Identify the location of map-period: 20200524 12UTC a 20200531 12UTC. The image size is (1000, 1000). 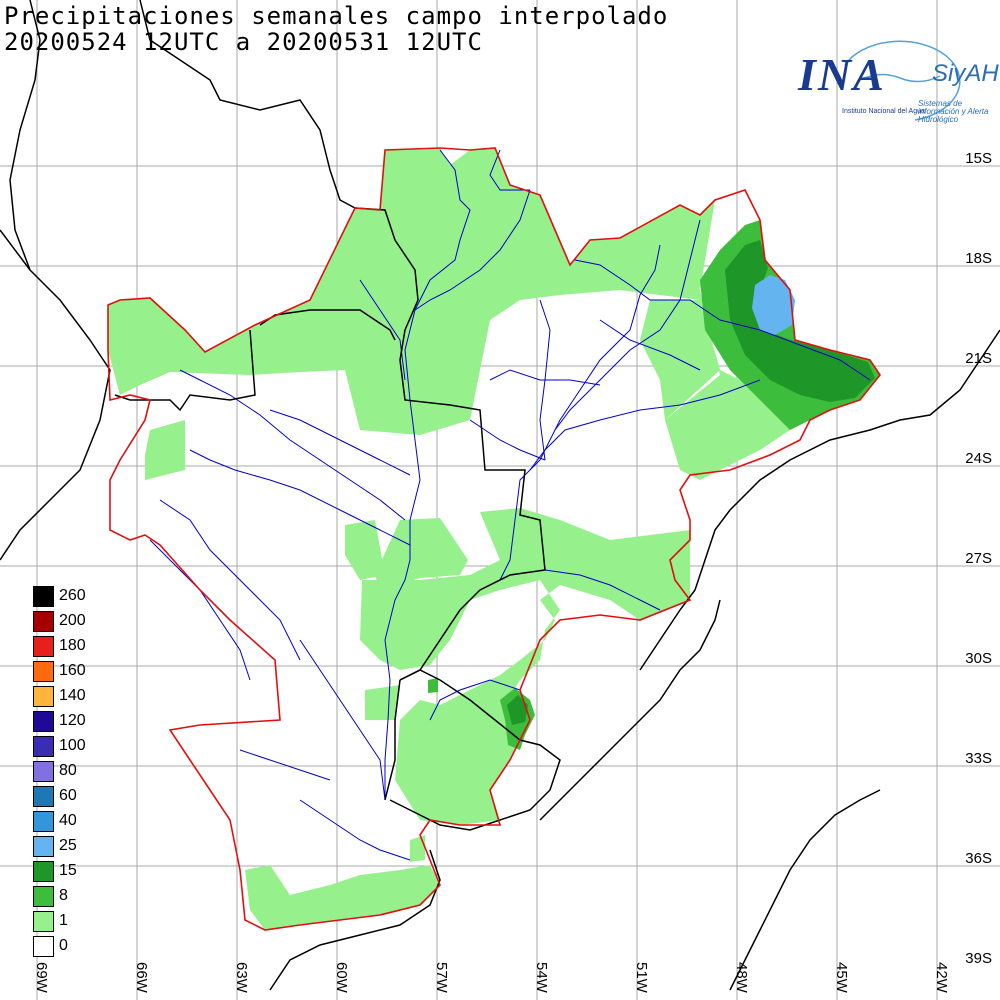
(243, 42).